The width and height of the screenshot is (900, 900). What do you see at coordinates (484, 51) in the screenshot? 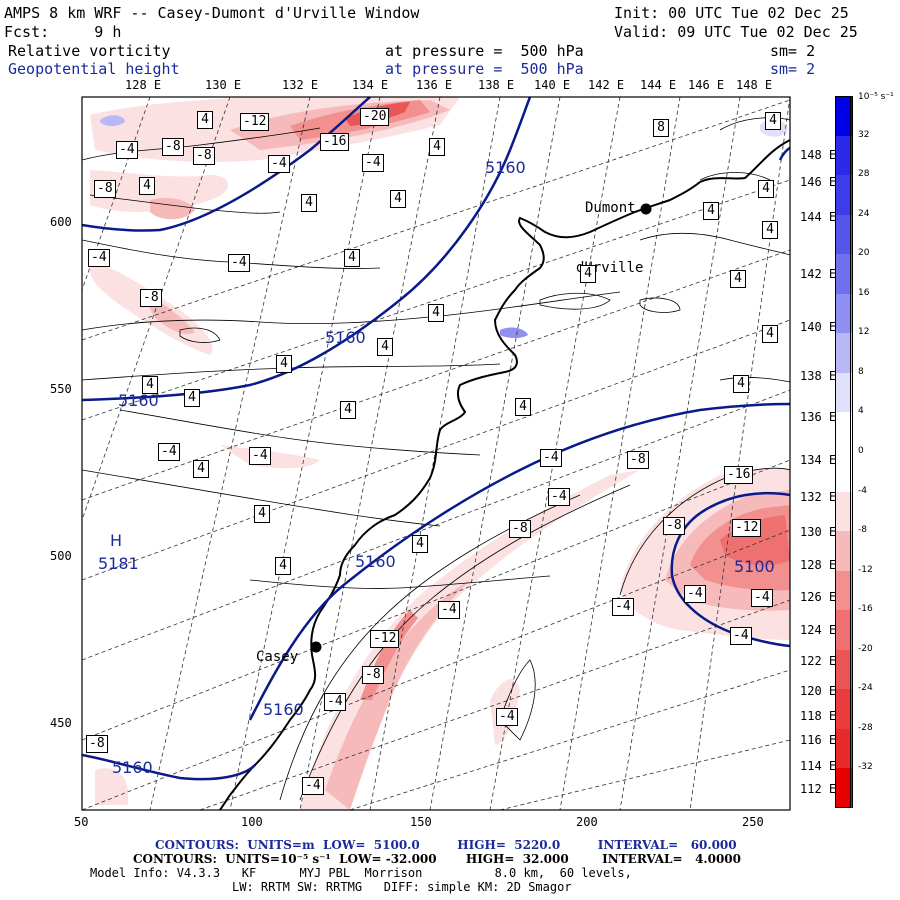
I see `field1-level: at pressure = 500 hPa` at bounding box center [484, 51].